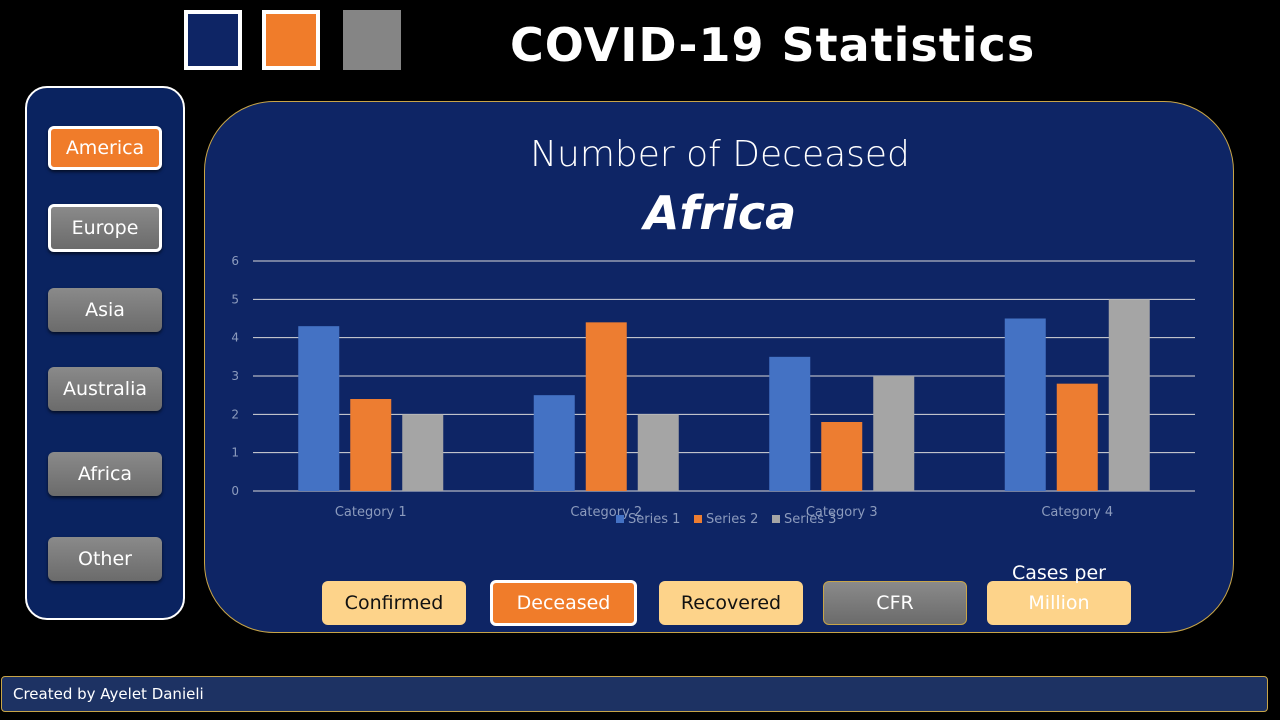 This screenshot has width=1280, height=720. I want to click on region-button-europe: Europe, so click(105, 228).